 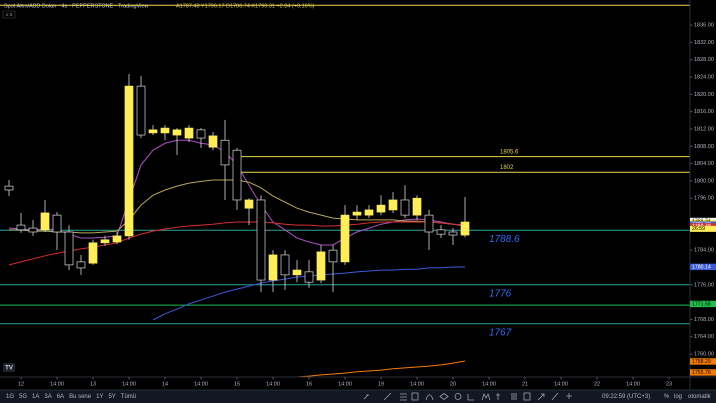 I want to click on range-button: 6A, so click(x=60, y=397).